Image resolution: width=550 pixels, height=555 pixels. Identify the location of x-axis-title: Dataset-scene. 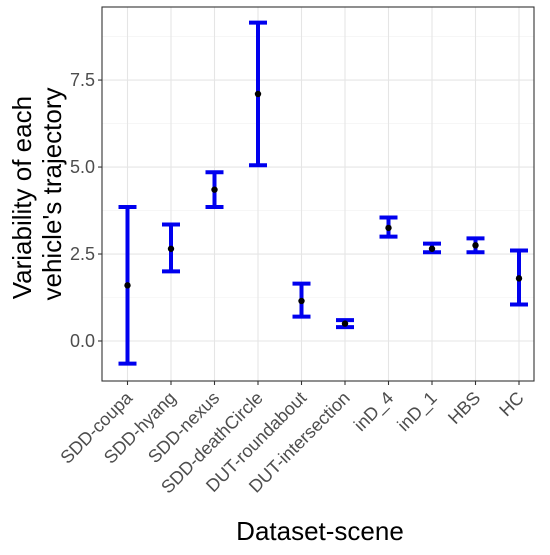
(320, 531).